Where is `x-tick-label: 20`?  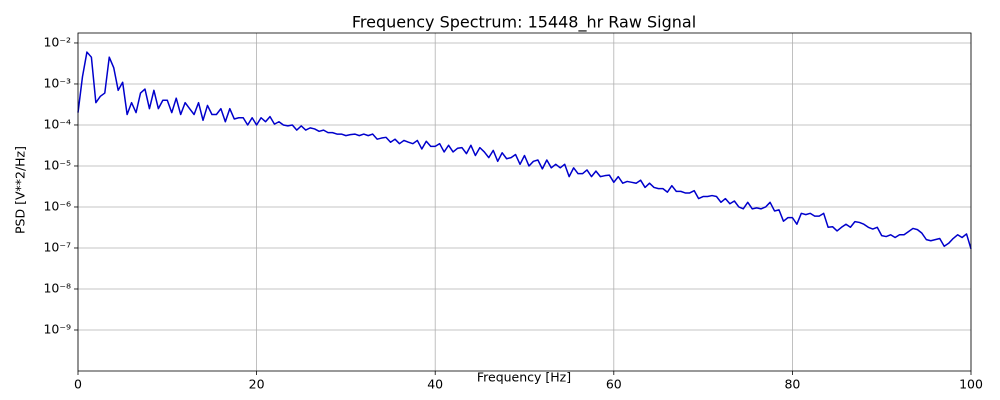
x-tick-label: 20 is located at coordinates (257, 384).